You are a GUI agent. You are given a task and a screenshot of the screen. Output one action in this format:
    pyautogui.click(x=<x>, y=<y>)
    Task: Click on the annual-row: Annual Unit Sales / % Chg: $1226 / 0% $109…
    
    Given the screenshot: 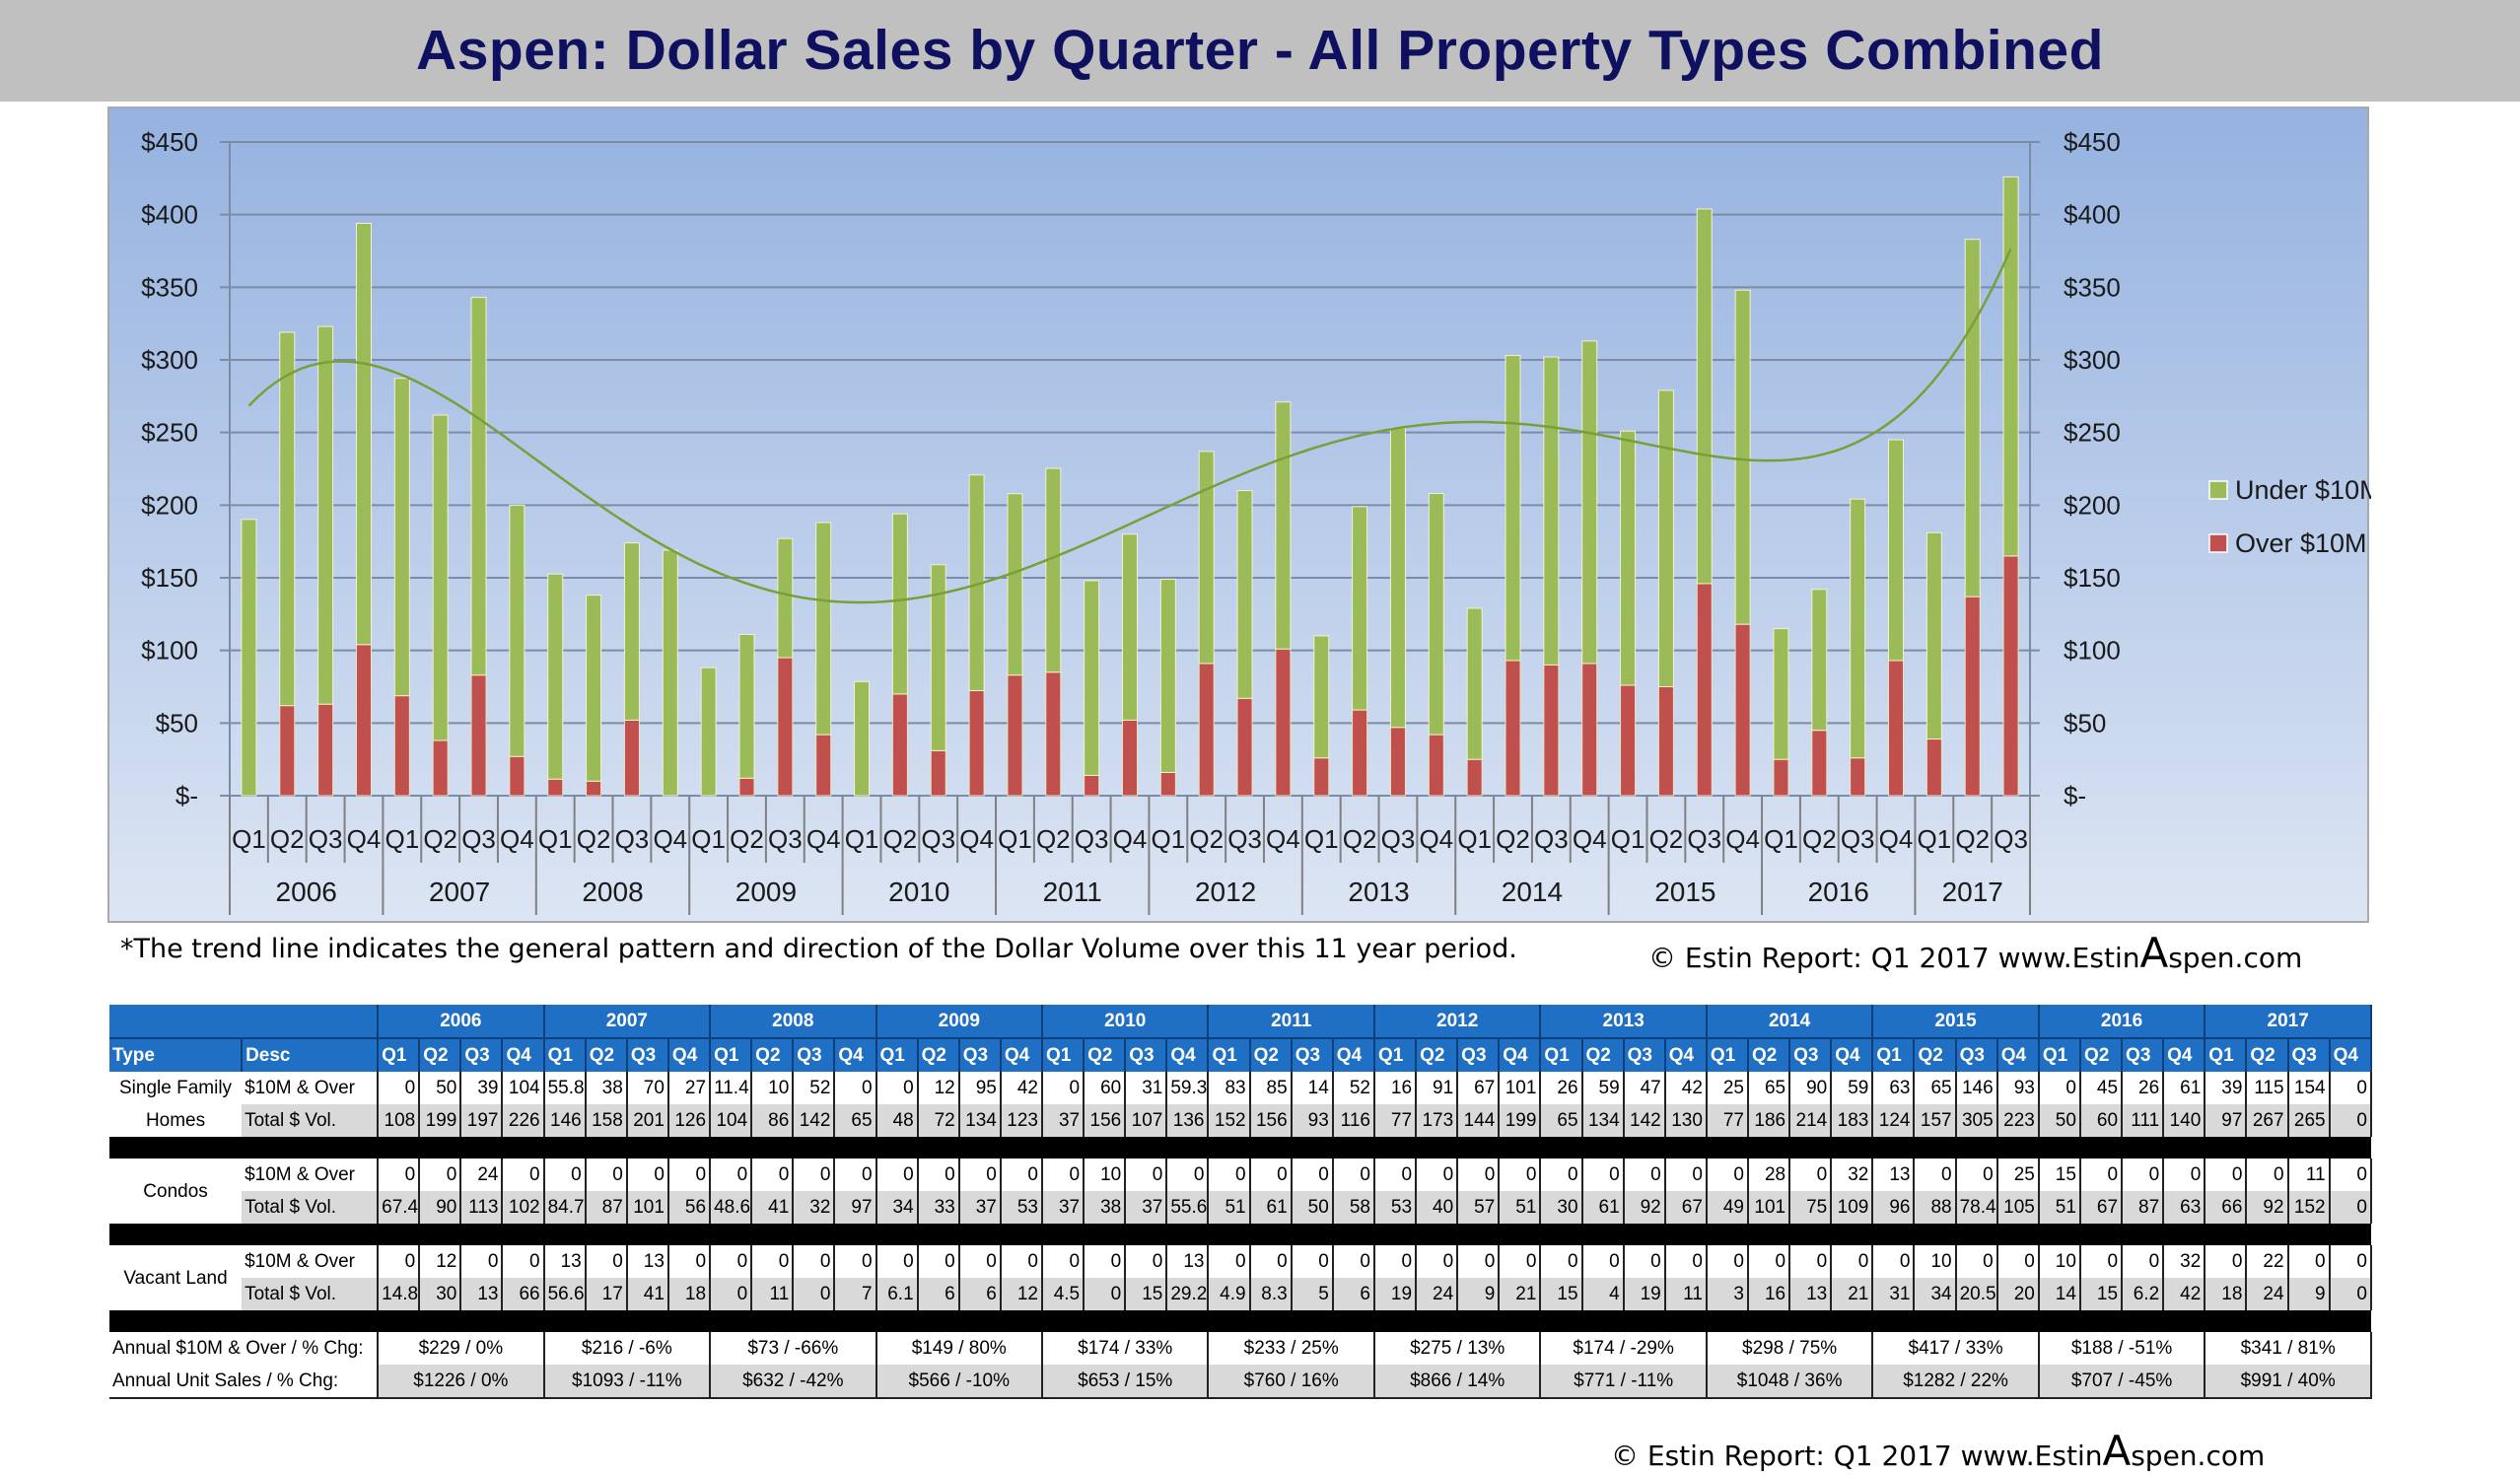 What is the action you would take?
    pyautogui.click(x=1240, y=1382)
    